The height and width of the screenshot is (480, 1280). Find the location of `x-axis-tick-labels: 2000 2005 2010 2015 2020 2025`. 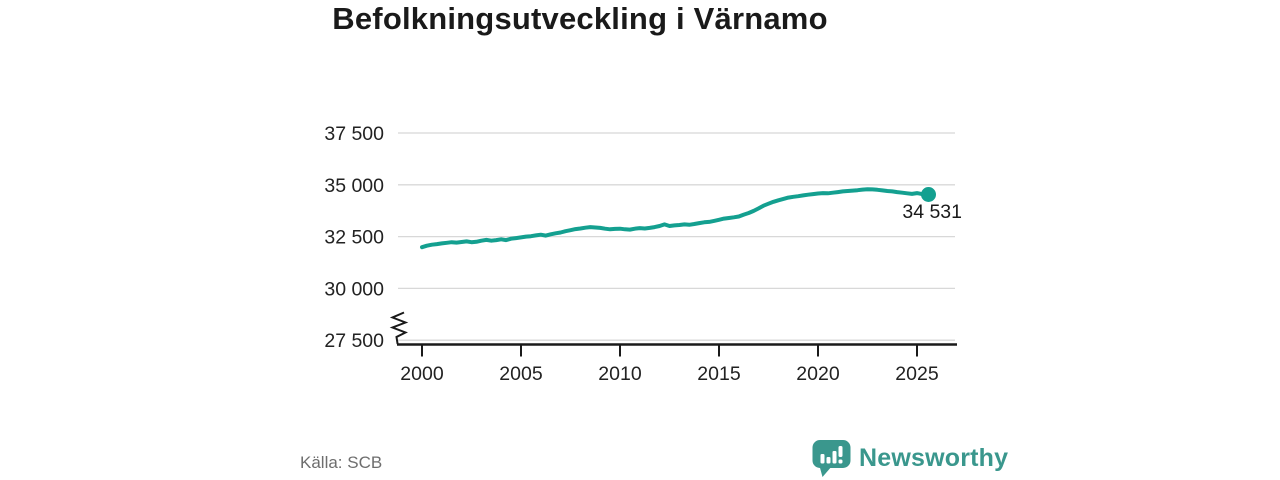

x-axis-tick-labels: 2000 2005 2010 2015 2020 2025 is located at coordinates (669, 374).